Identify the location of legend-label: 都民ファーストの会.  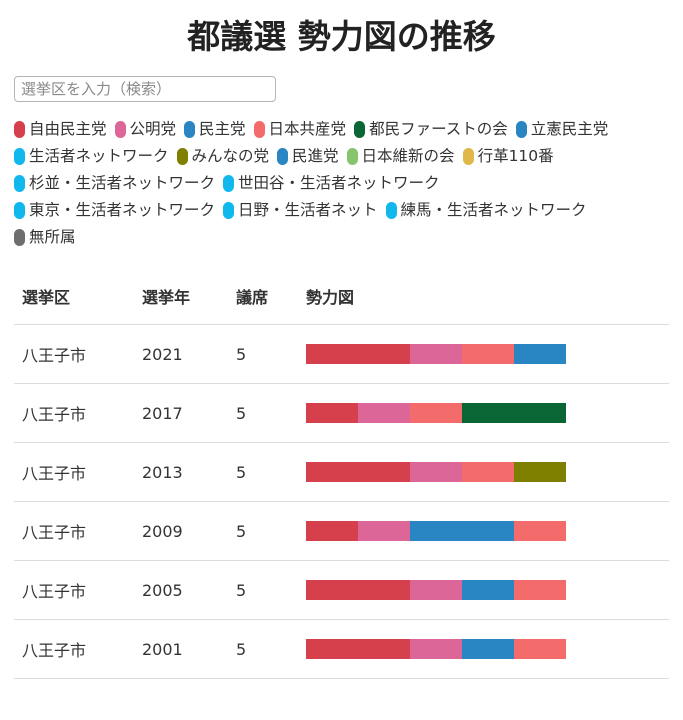
(438, 129).